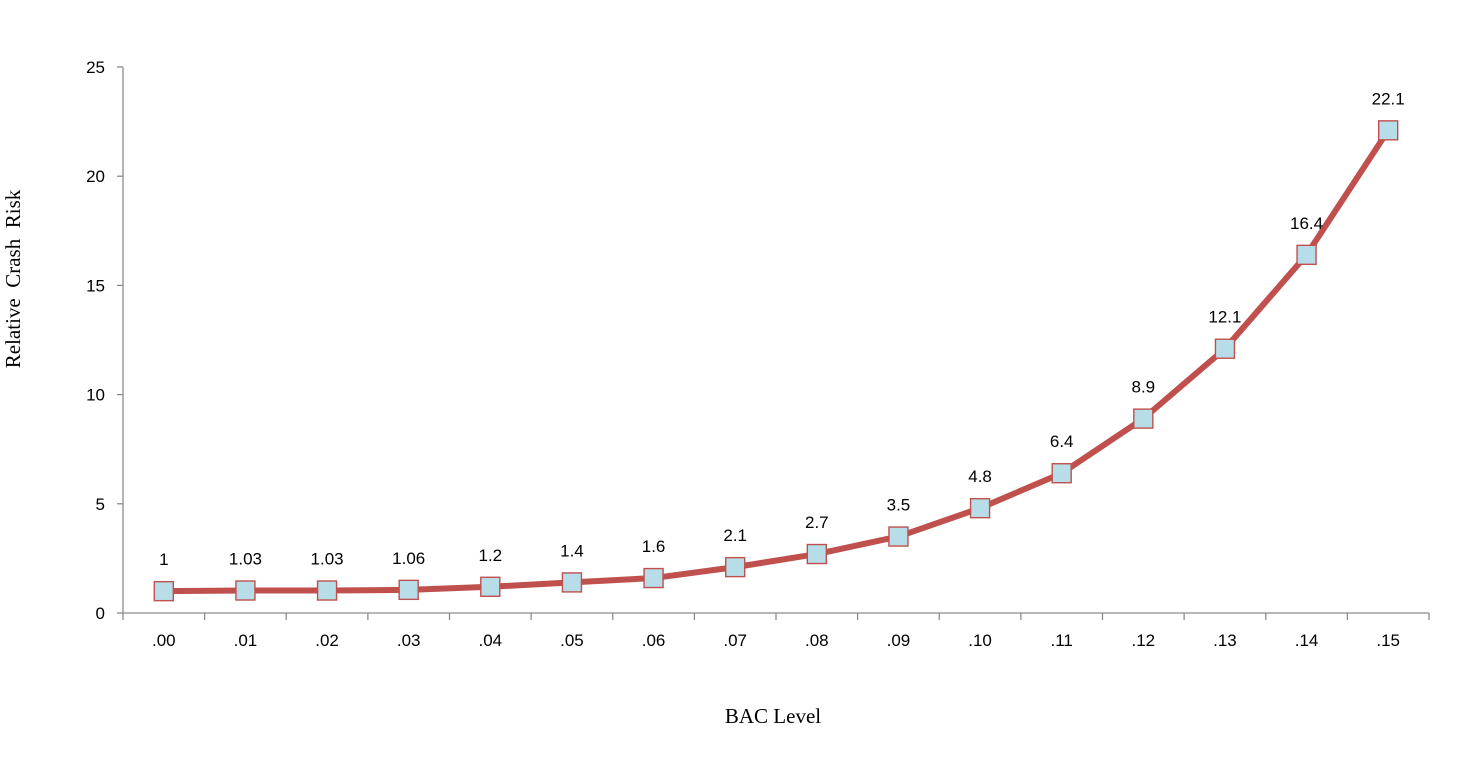  Describe the element at coordinates (654, 640) in the screenshot. I see `x-tick-label: .06` at that location.